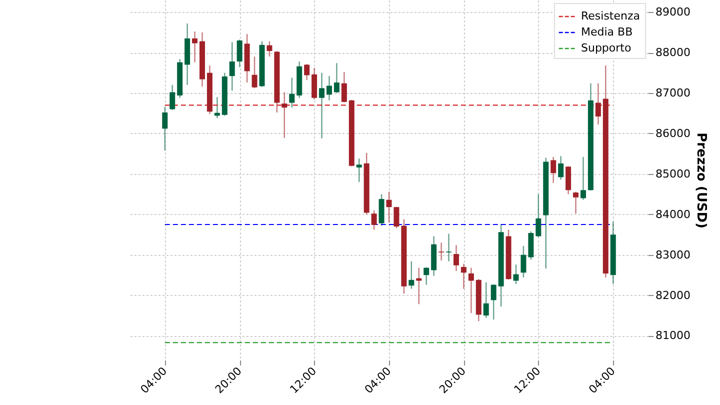  What do you see at coordinates (673, 255) in the screenshot?
I see `y-tick-label: 83000` at bounding box center [673, 255].